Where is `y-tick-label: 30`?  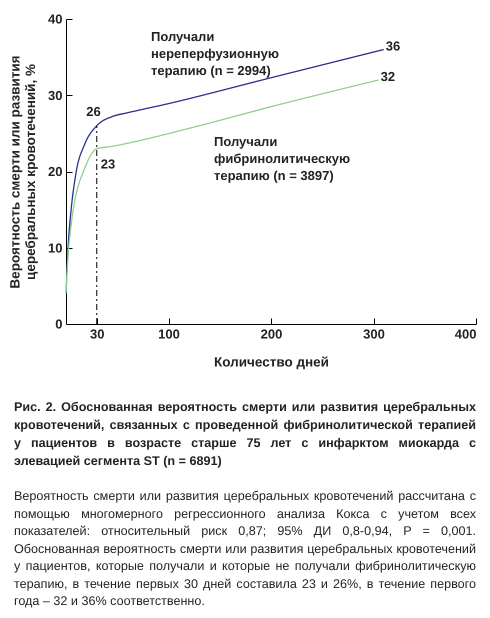 y-tick-label: 30 is located at coordinates (55, 95).